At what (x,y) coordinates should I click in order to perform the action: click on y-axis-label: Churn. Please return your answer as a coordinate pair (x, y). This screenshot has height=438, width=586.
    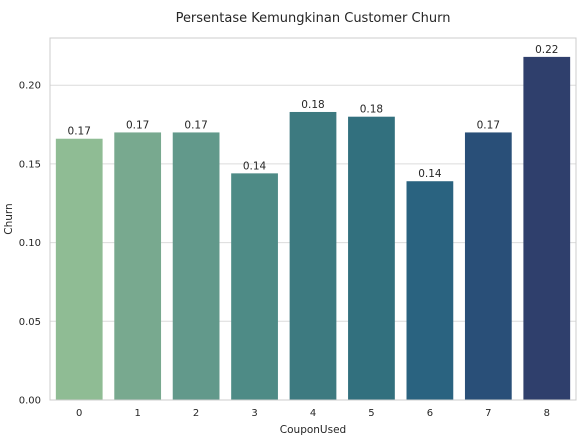
    Looking at the image, I should click on (9, 218).